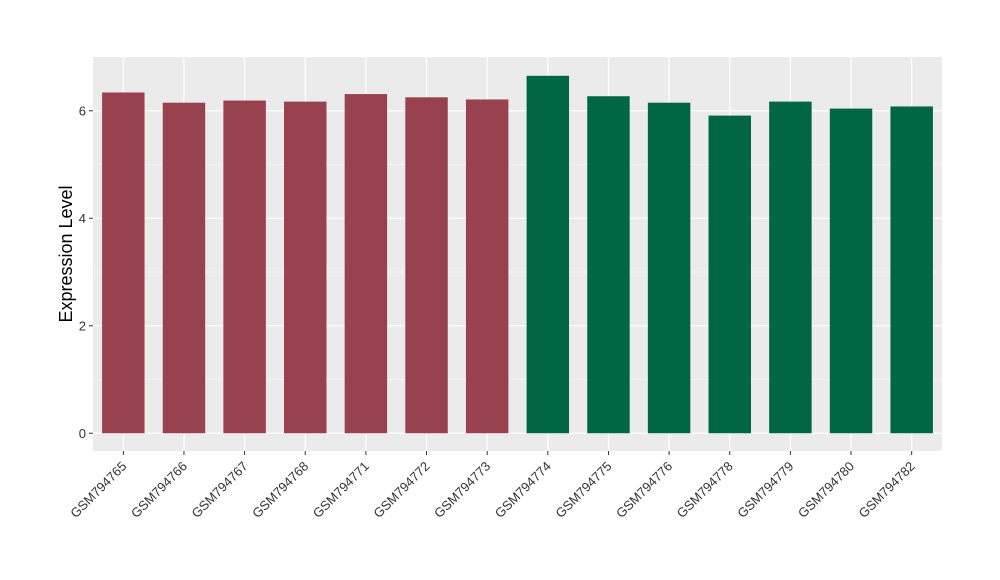 This screenshot has width=1000, height=580. Describe the element at coordinates (123, 263) in the screenshot. I see `bar-GSM794765` at that location.